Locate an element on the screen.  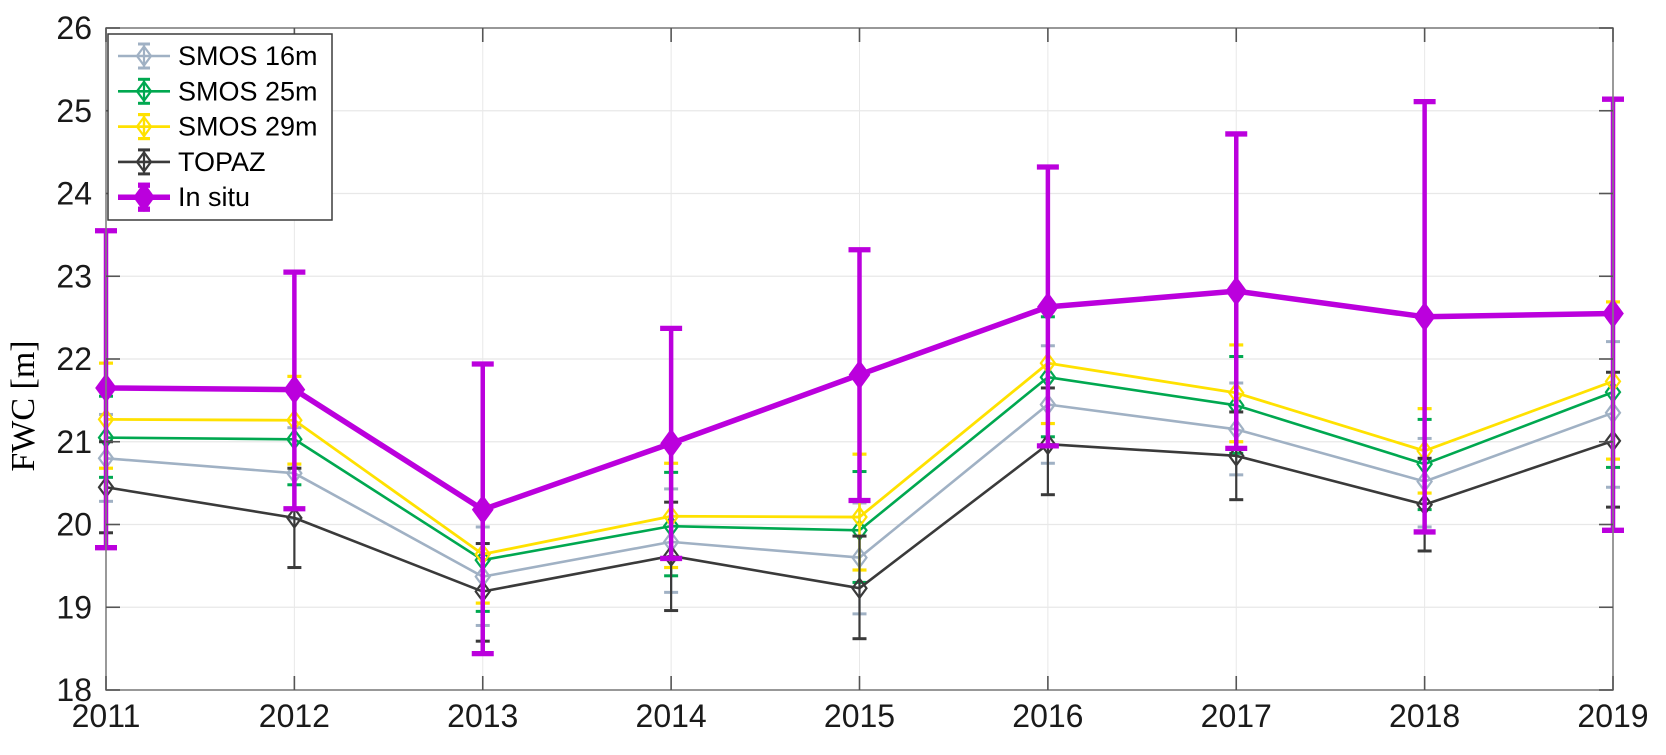
y-tick-label: 24 is located at coordinates (74, 194).